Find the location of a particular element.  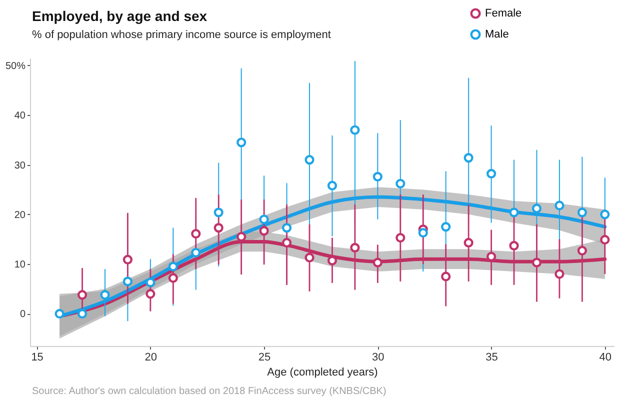

x-tick-label: 35 is located at coordinates (492, 358).